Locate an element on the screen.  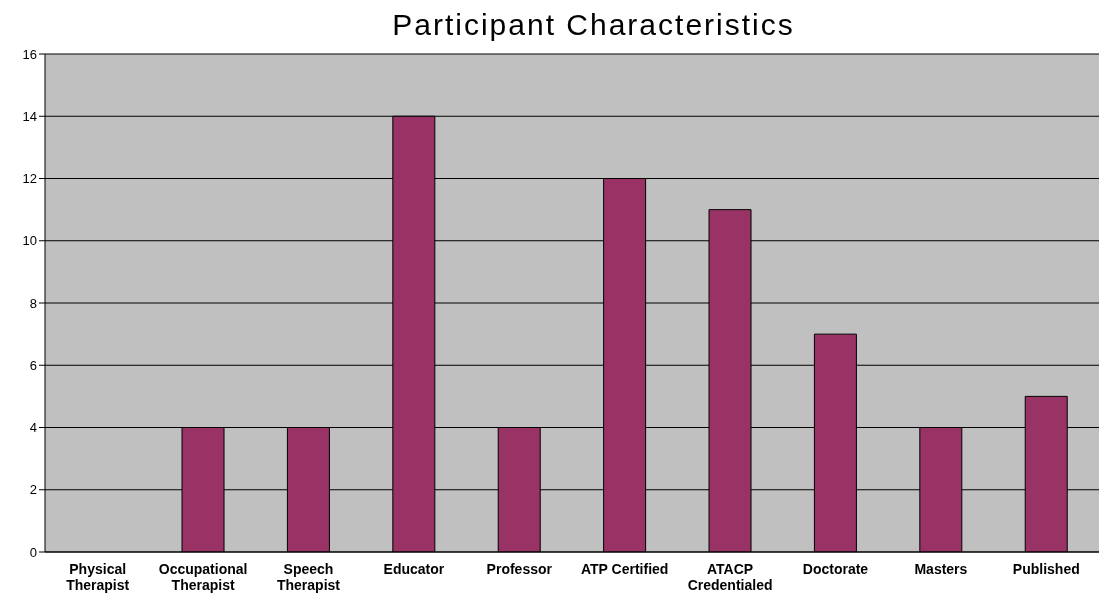
x-tick-label: Published is located at coordinates (1046, 569).